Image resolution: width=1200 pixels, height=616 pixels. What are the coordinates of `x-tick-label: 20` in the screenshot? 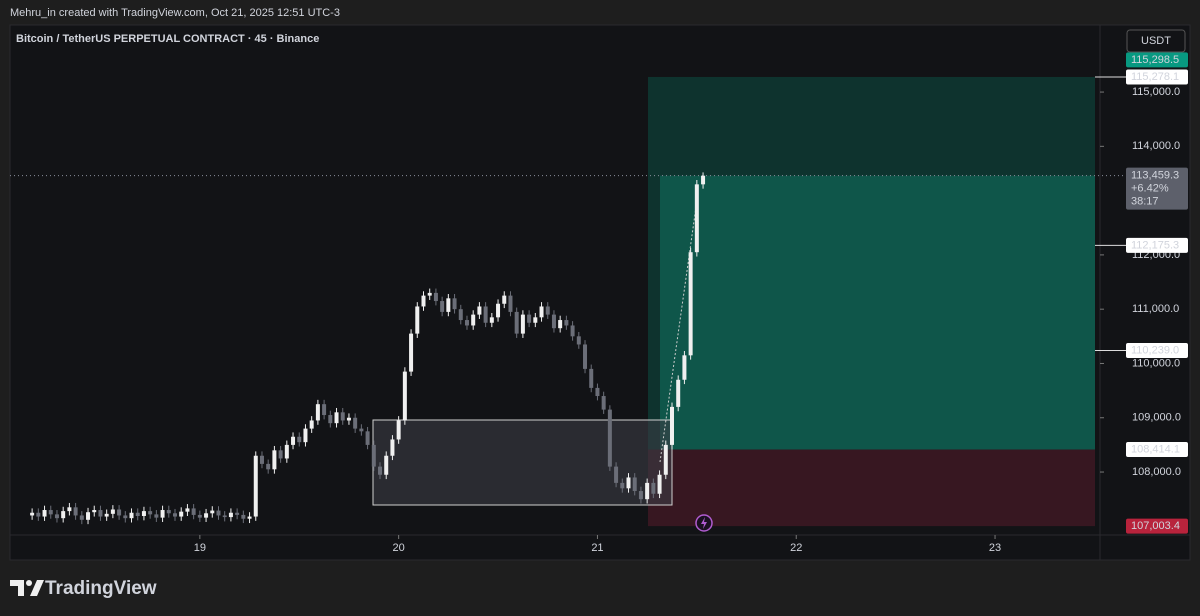 It's located at (399, 548).